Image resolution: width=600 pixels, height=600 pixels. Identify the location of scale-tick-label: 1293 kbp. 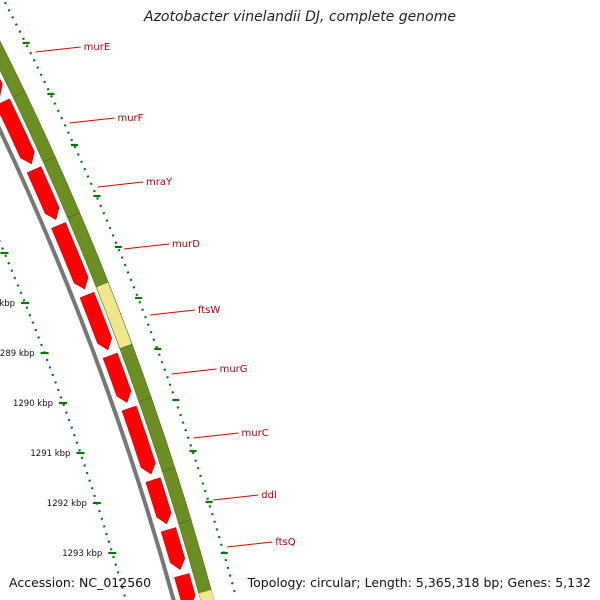
(82, 554).